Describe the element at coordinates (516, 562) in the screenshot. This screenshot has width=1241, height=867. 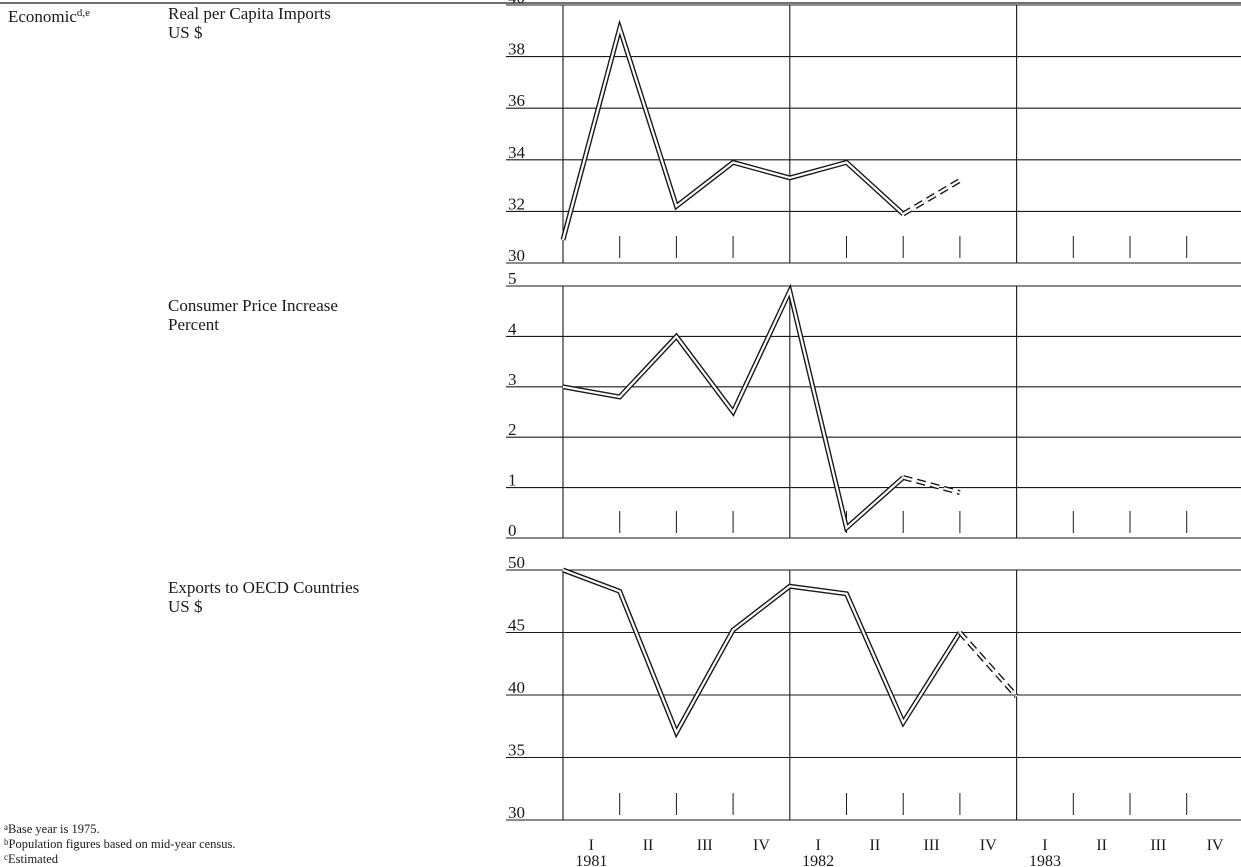
I see `y-tick-label: 50` at that location.